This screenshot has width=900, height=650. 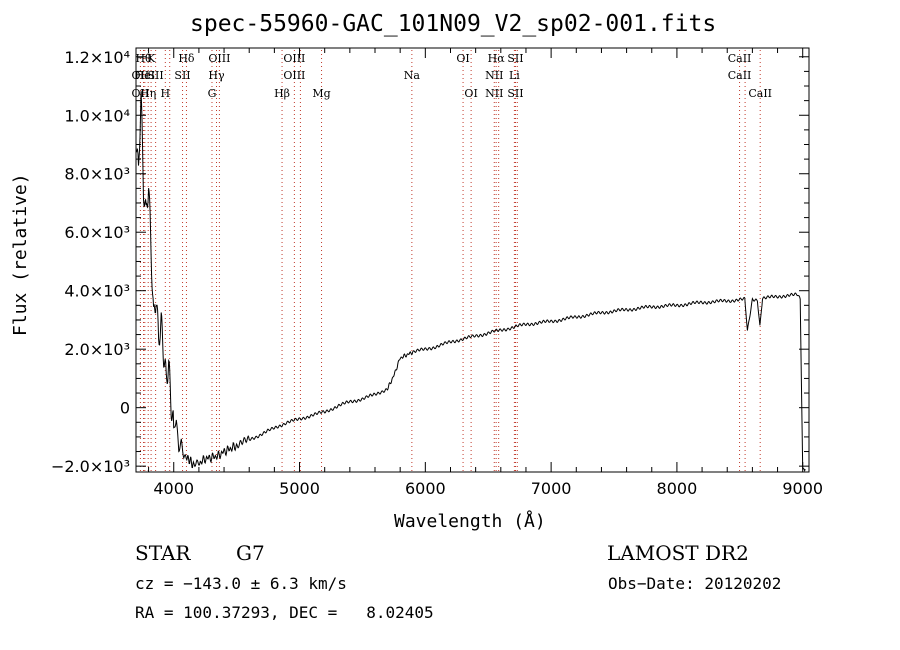 What do you see at coordinates (453, 24) in the screenshot?
I see `chart-title: spec-55960-GAC_101N09_V2_sp02-001.fits` at bounding box center [453, 24].